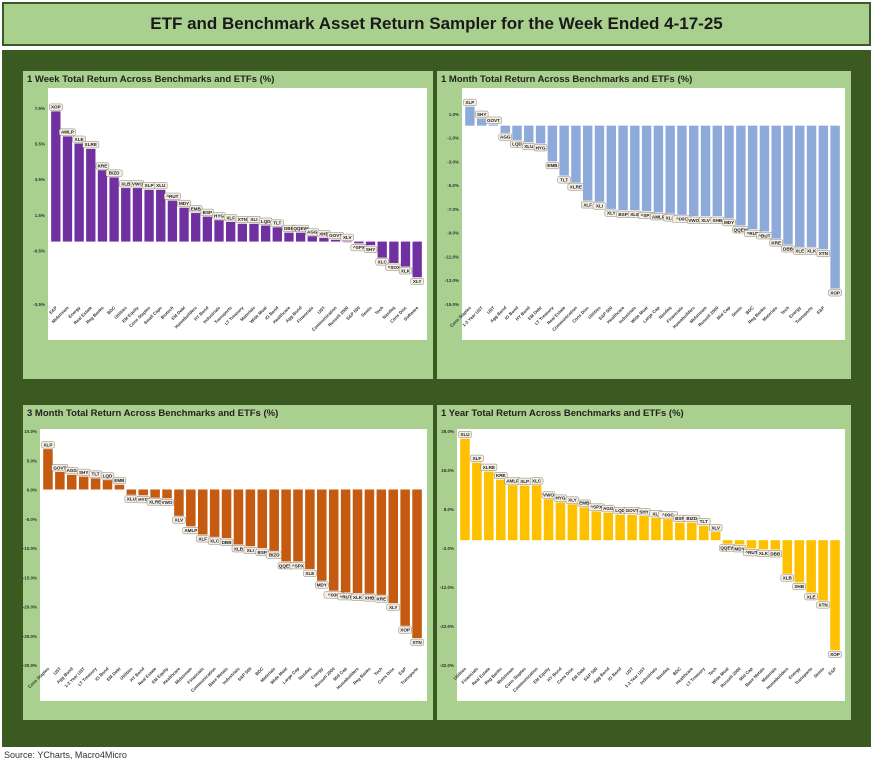  I want to click on y-tick-label: -9.0%, so click(453, 233).